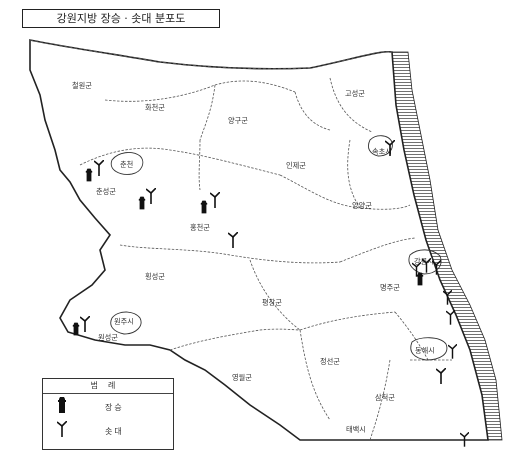  I want to click on legend-label: 장승, so click(114, 407).